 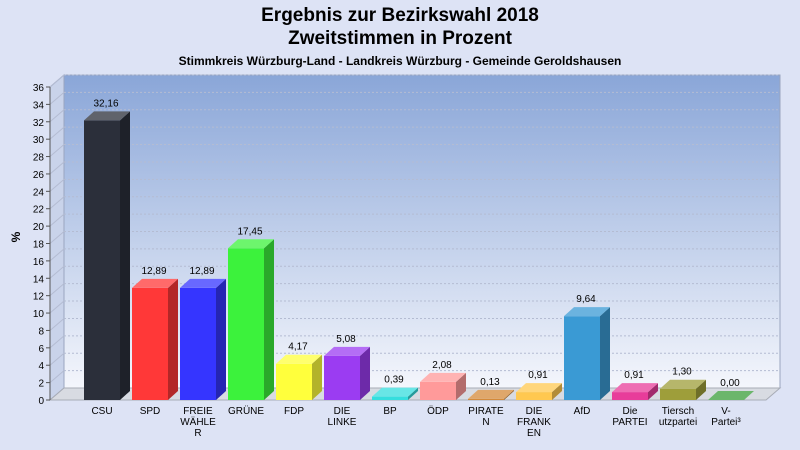 I want to click on y-tick-label: 6, so click(x=41, y=349).